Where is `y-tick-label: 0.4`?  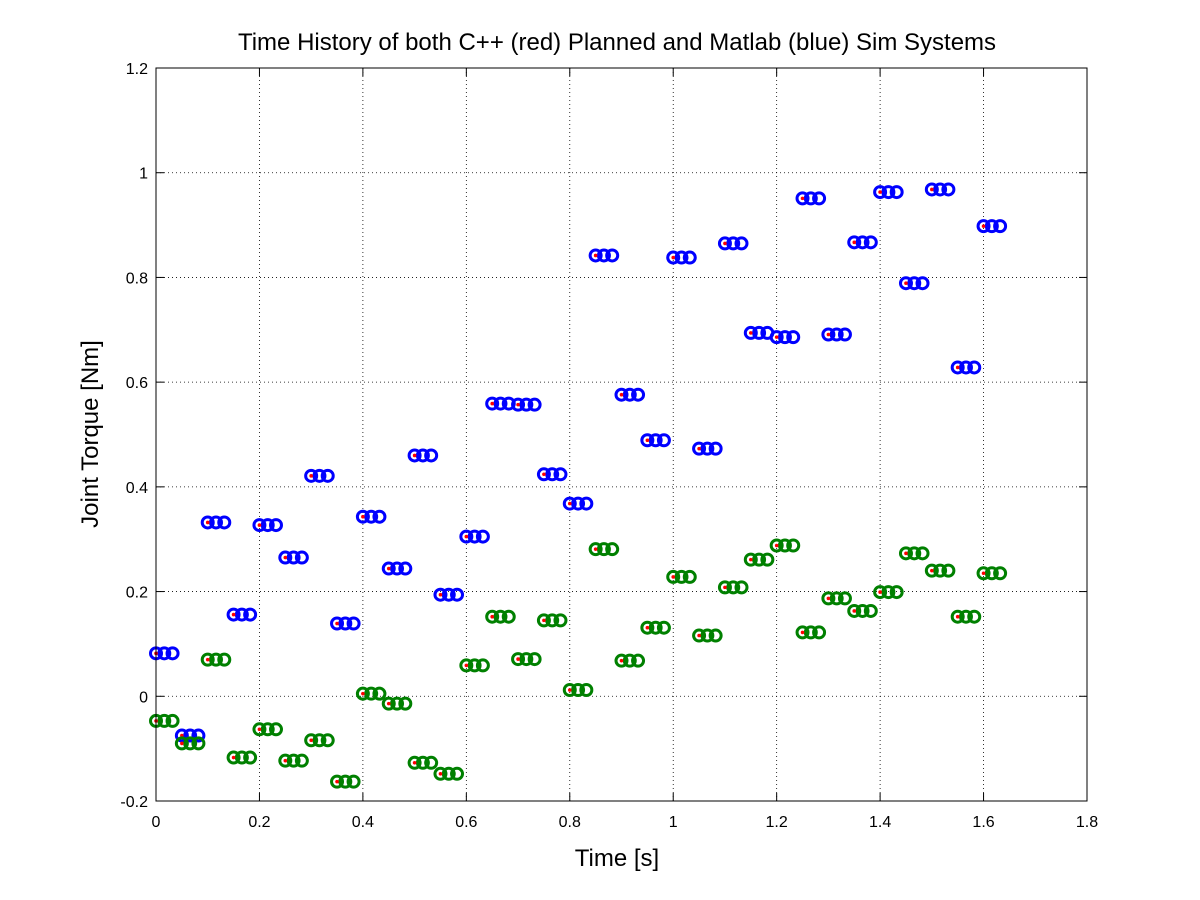
y-tick-label: 0.4 is located at coordinates (137, 488).